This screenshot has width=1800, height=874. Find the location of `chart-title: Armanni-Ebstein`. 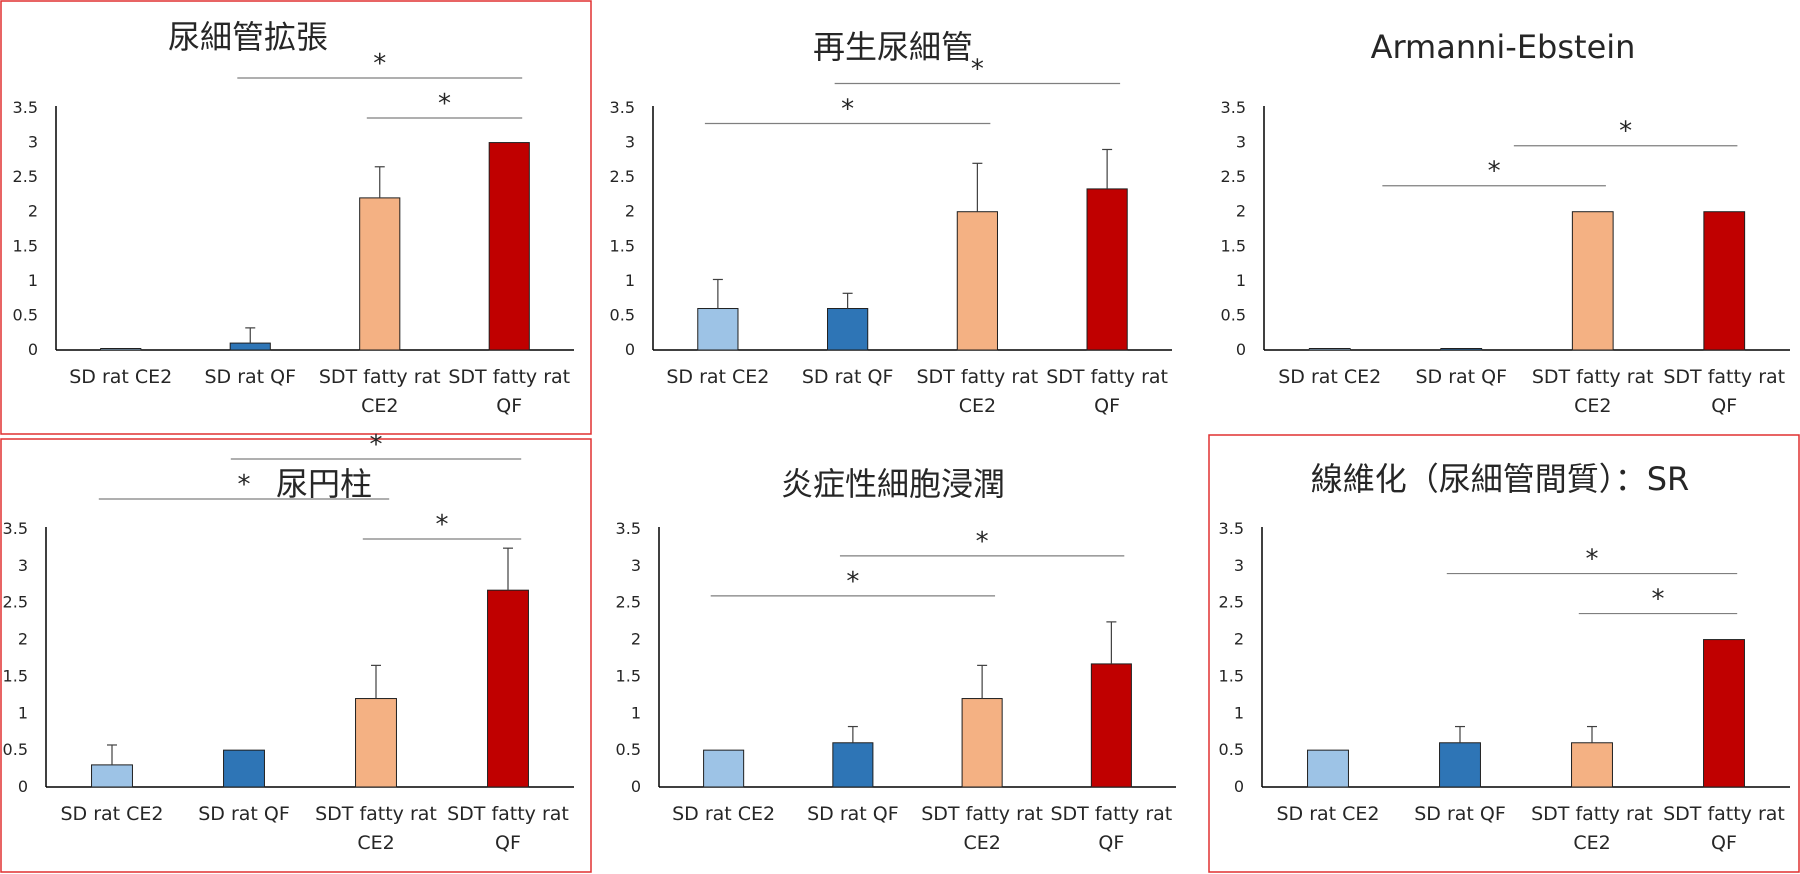

chart-title: Armanni-Ebstein is located at coordinates (1503, 47).